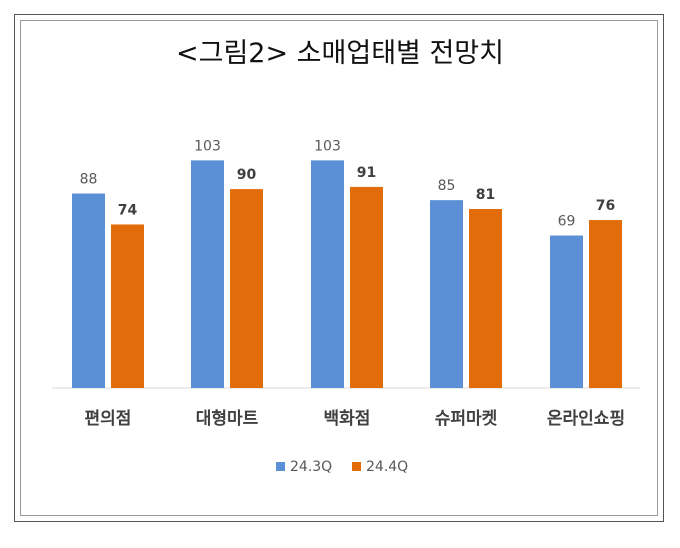 The height and width of the screenshot is (548, 680). What do you see at coordinates (387, 467) in the screenshot?
I see `legend-label-4q: 24.4Q` at bounding box center [387, 467].